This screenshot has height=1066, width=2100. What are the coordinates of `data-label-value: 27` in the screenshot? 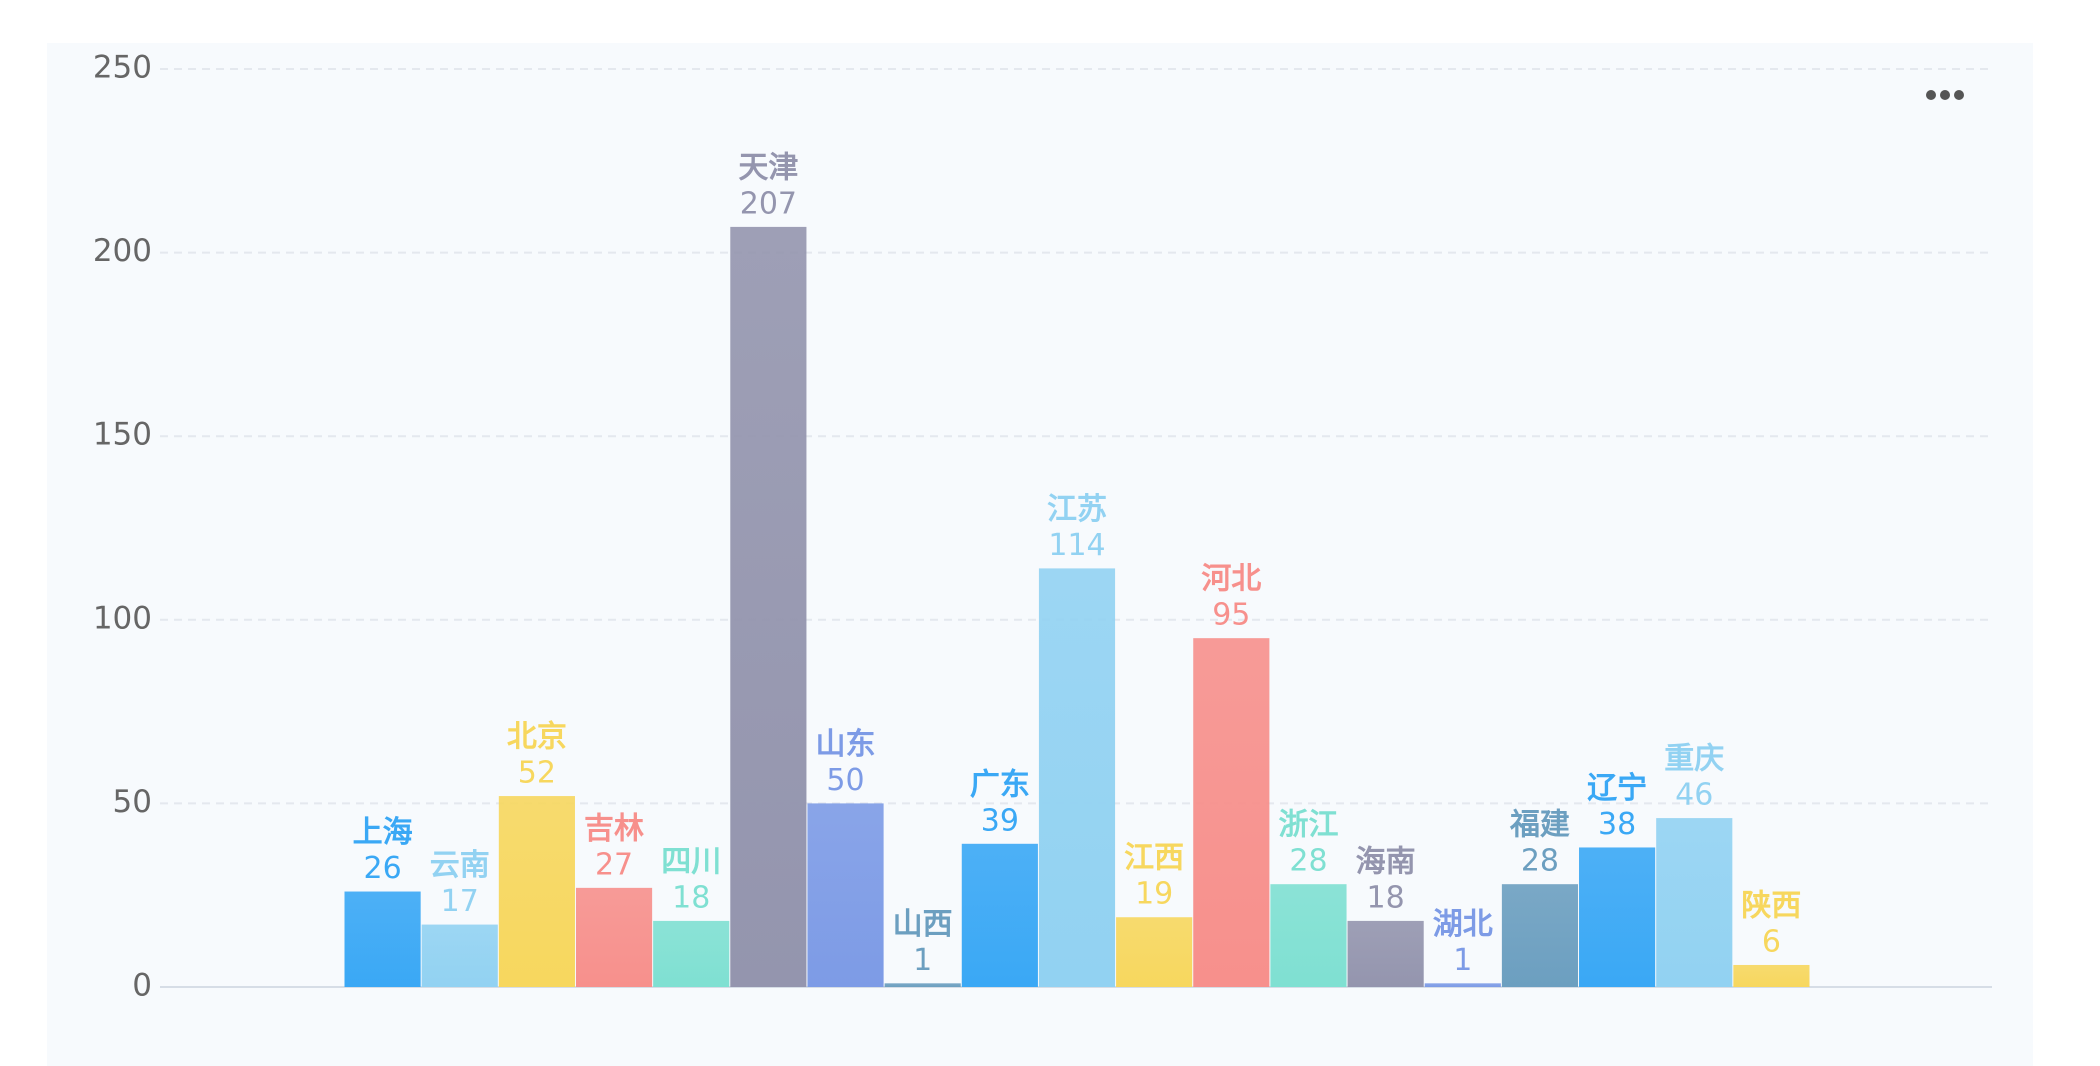 It's located at (614, 864).